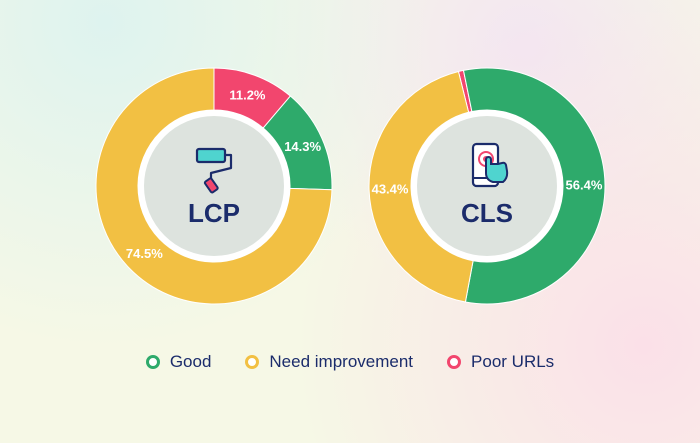 The width and height of the screenshot is (700, 443). Describe the element at coordinates (144, 253) in the screenshot. I see `lcp-label-need-improvement: 74.5%` at that location.